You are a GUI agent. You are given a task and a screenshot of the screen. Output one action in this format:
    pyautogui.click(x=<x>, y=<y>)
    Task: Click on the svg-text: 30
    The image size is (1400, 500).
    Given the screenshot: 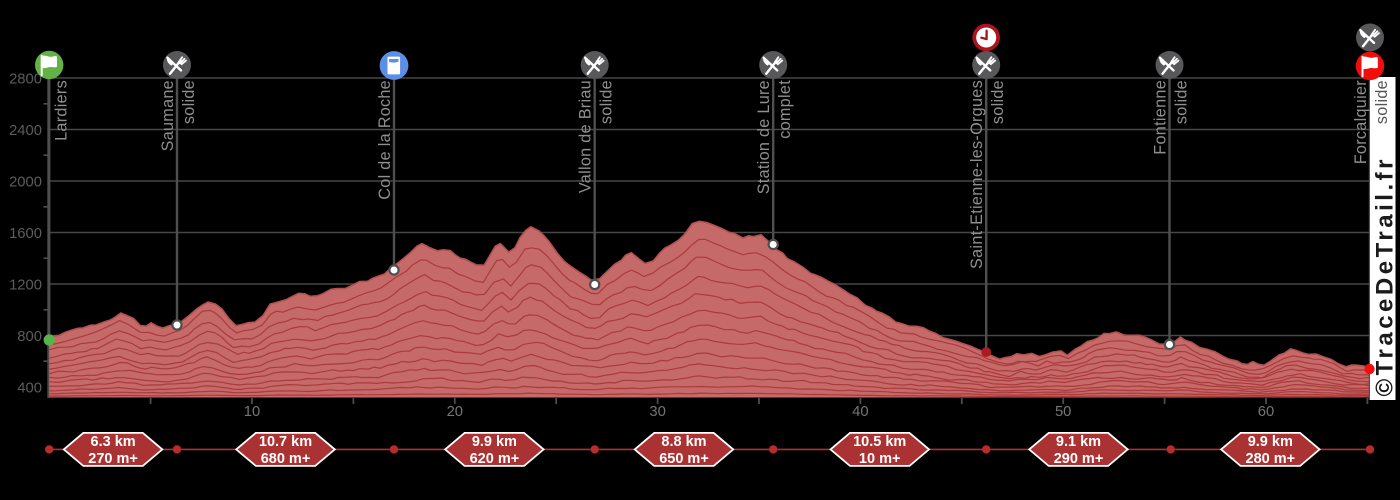 What is the action you would take?
    pyautogui.click(x=657, y=412)
    